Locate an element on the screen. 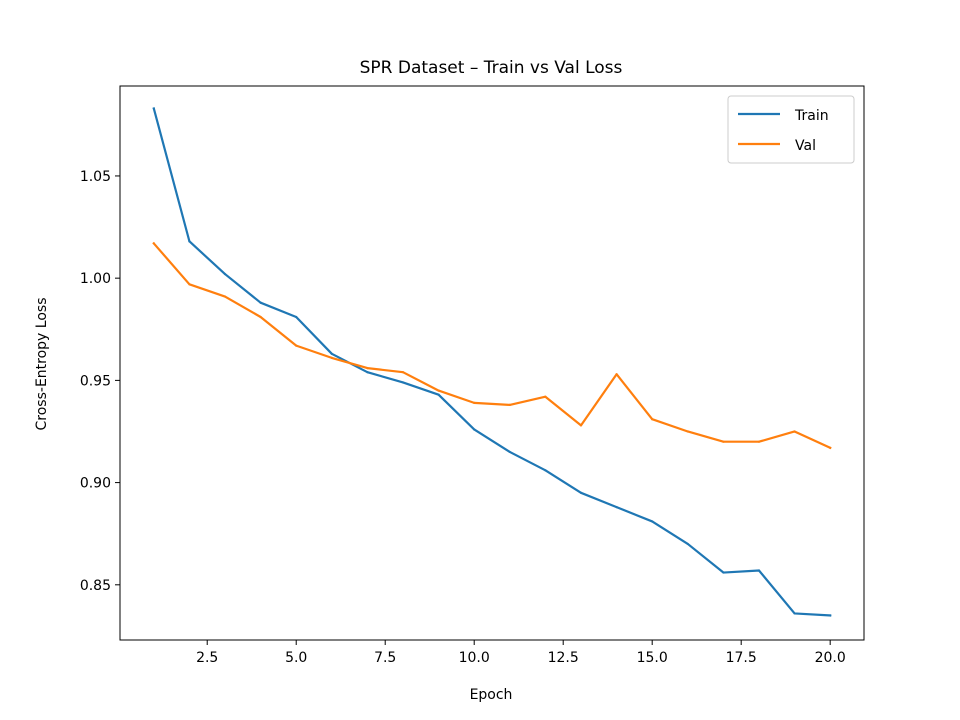  legend: Train Val is located at coordinates (791, 129).